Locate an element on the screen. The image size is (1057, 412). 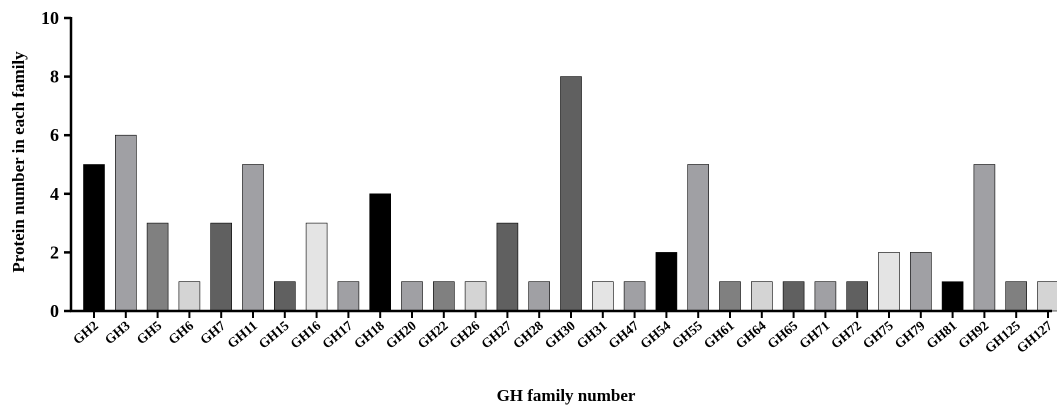
x-tick-label: GH61 is located at coordinates (719, 335).